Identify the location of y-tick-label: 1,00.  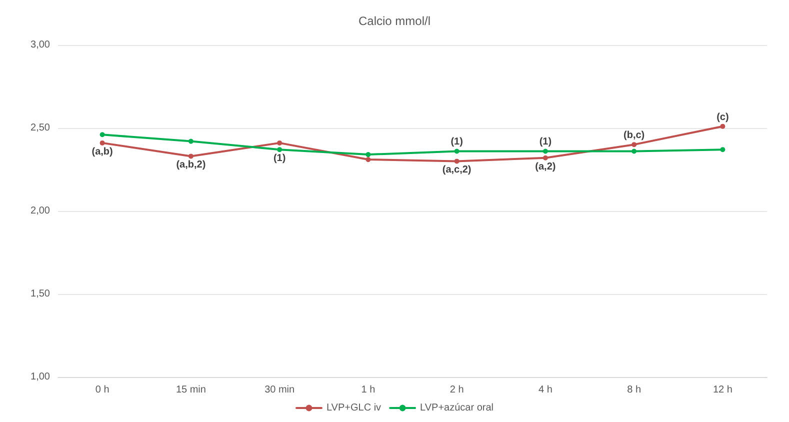
(40, 377).